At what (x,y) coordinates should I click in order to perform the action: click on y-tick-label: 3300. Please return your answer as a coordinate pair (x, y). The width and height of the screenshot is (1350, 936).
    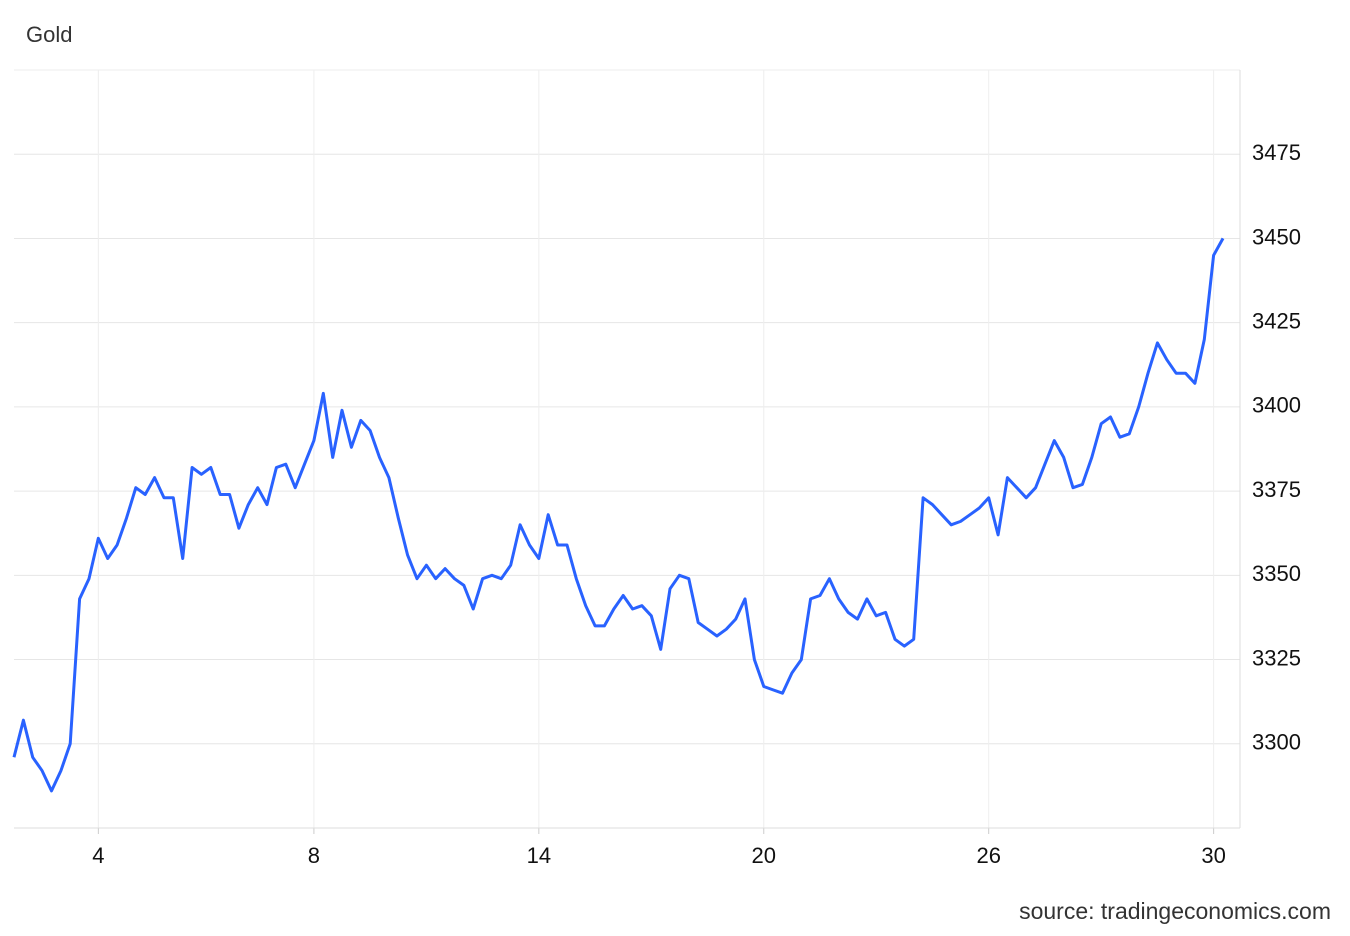
    Looking at the image, I should click on (1276, 742).